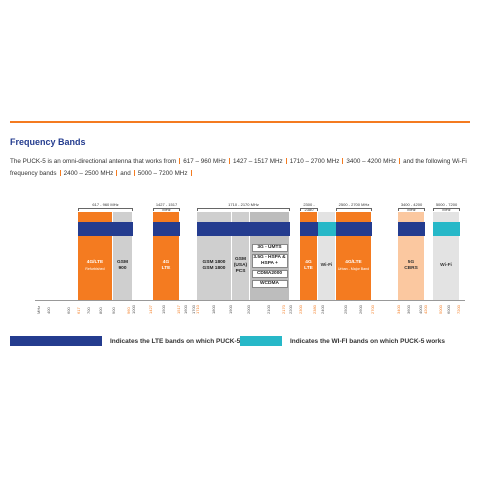  What do you see at coordinates (440, 309) in the screenshot?
I see `axis-tick-label: 5000` at bounding box center [440, 309].